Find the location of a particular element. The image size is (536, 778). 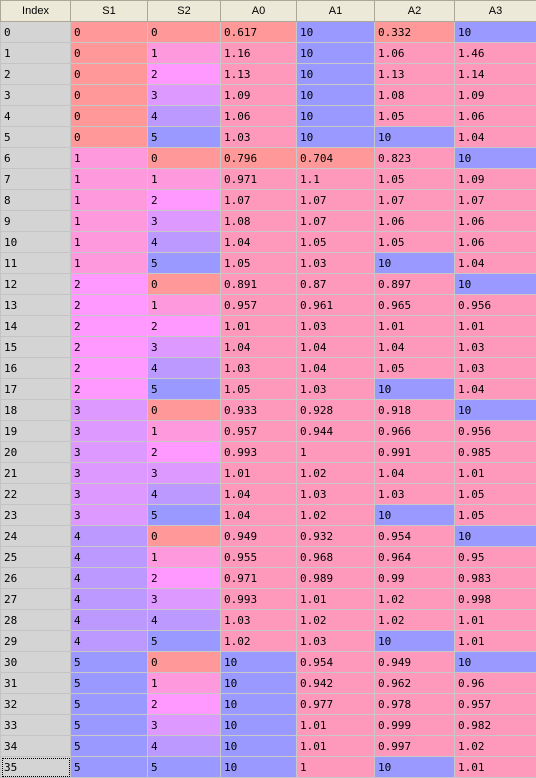

cell-a0: 1.05 is located at coordinates (259, 389).